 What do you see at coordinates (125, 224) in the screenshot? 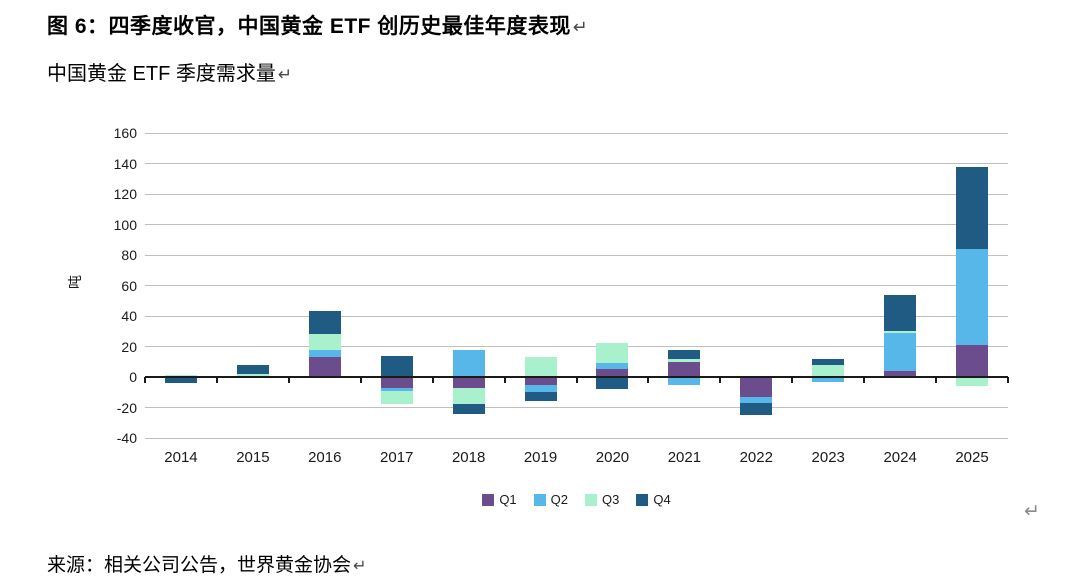
I see `y-tick-label: 100` at bounding box center [125, 224].